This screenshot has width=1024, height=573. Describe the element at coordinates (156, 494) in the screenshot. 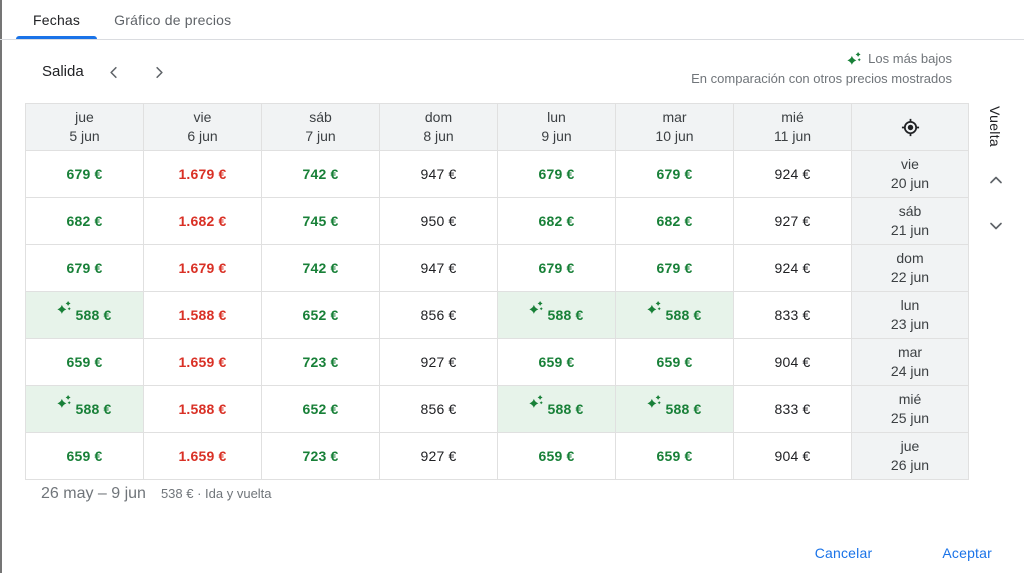

I see `selection-summary: 26 may – 9 jun 538 € · Ida y vuelta` at that location.